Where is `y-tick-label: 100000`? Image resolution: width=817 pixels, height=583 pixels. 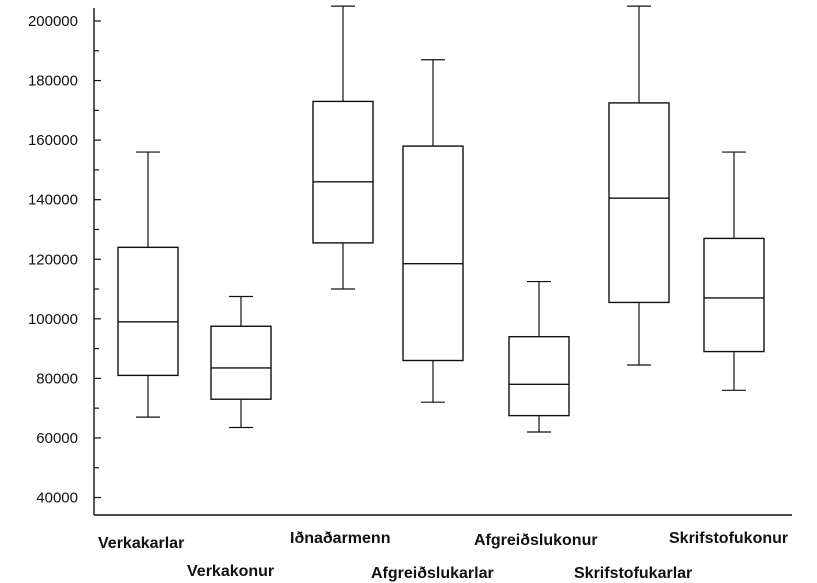
y-tick-label: 100000 is located at coordinates (53, 319).